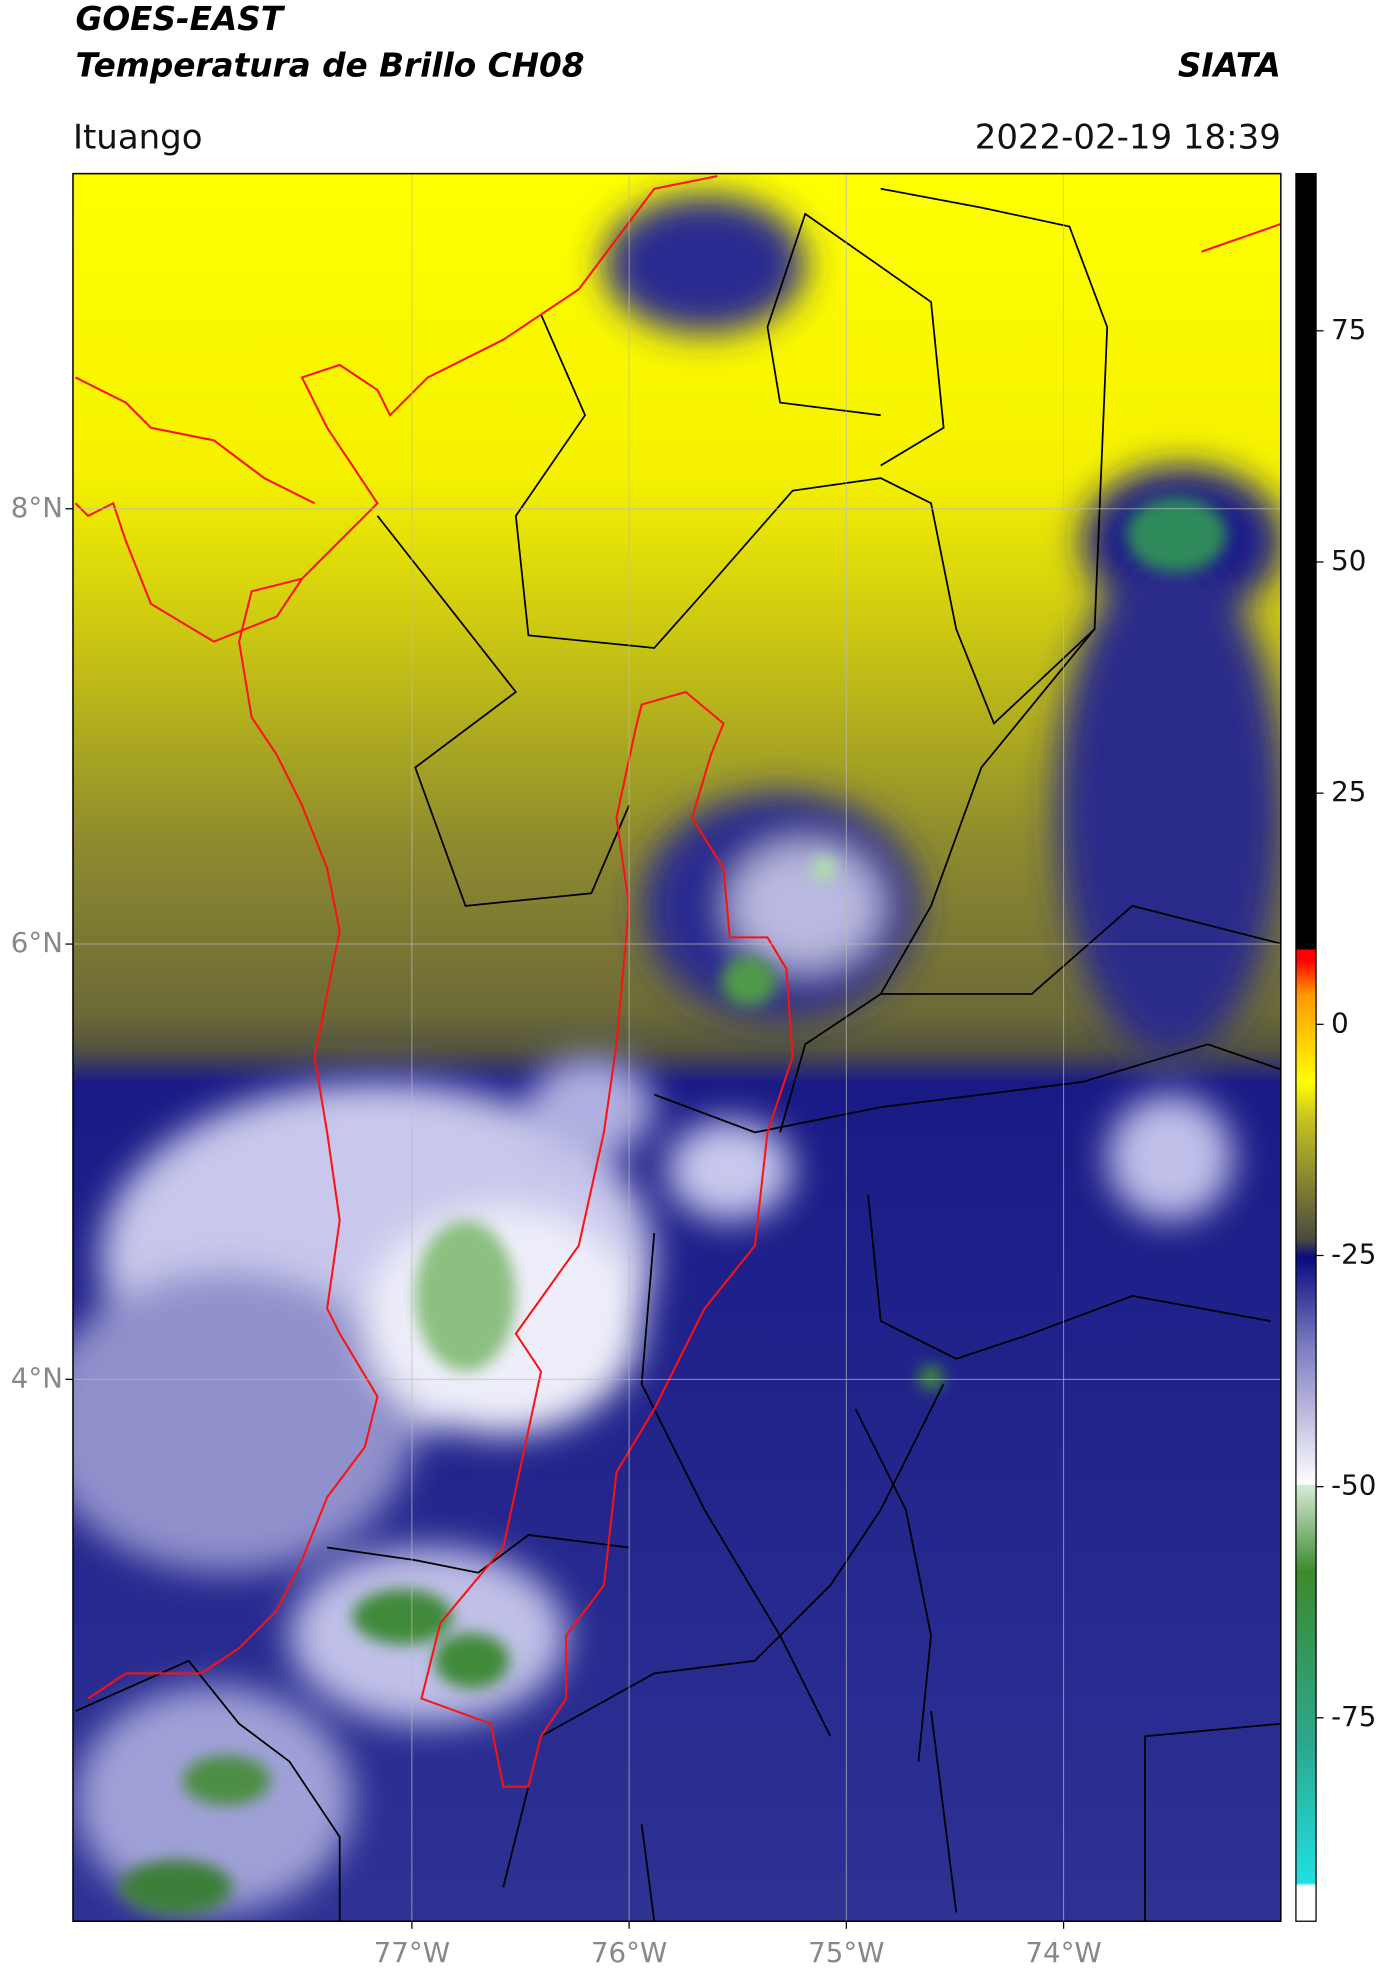 The width and height of the screenshot is (1384, 1981). What do you see at coordinates (846, 1952) in the screenshot?
I see `x-tick-label: 75°W` at bounding box center [846, 1952].